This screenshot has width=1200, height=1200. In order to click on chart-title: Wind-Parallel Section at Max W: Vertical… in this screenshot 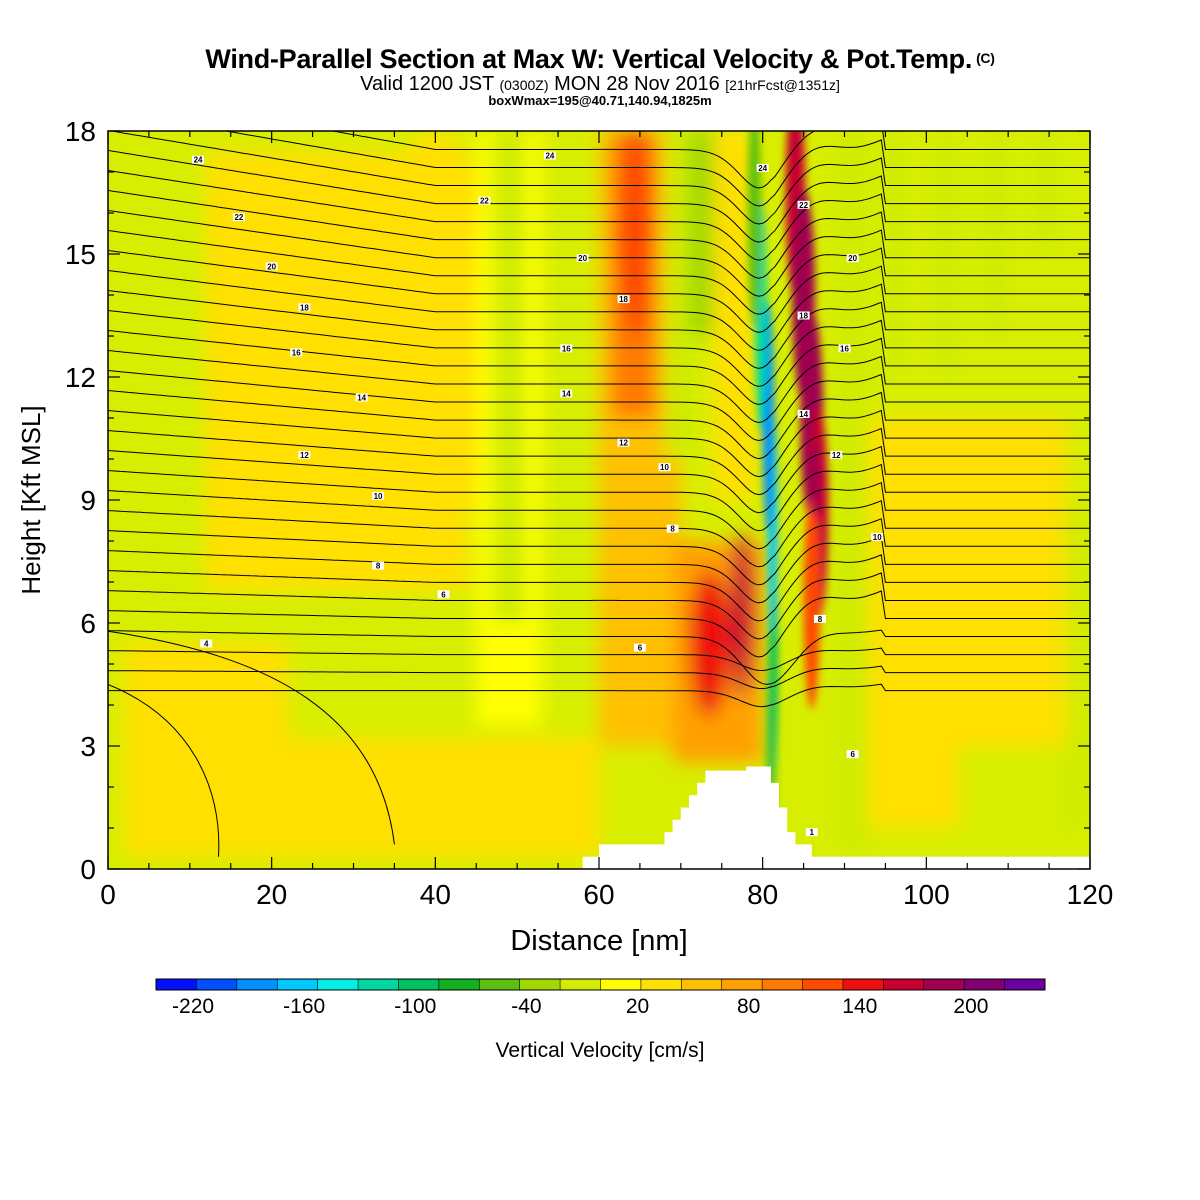, I will do `click(600, 59)`.